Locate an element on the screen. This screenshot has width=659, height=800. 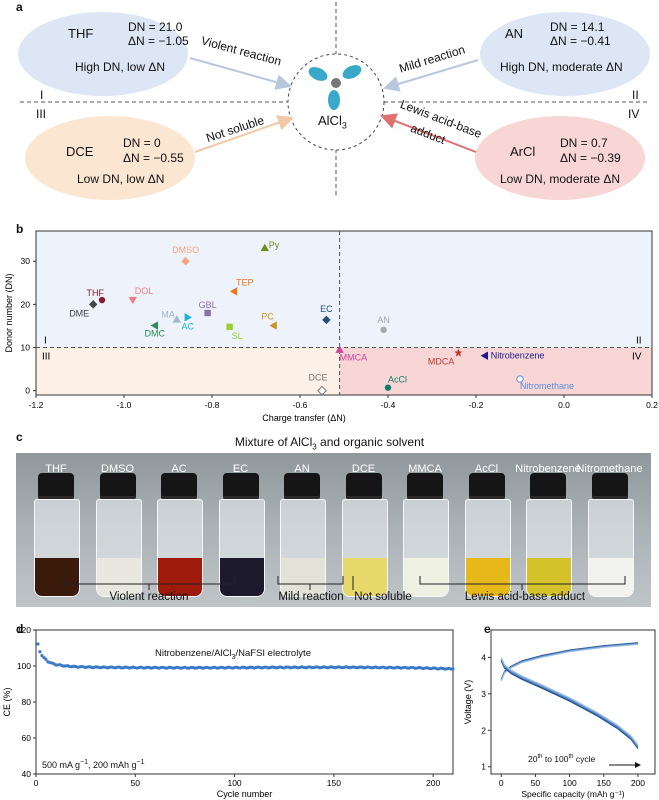
panel-c-label: c is located at coordinates (19, 437).